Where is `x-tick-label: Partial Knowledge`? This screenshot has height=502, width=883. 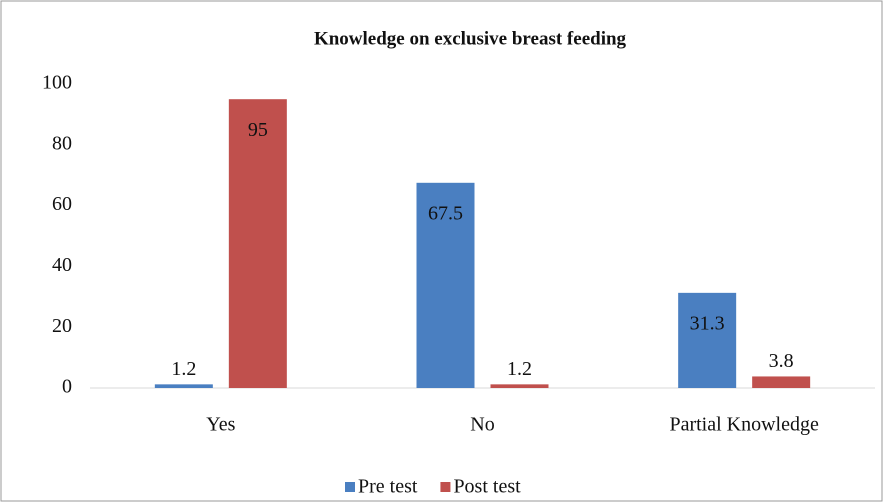 x-tick-label: Partial Knowledge is located at coordinates (744, 425).